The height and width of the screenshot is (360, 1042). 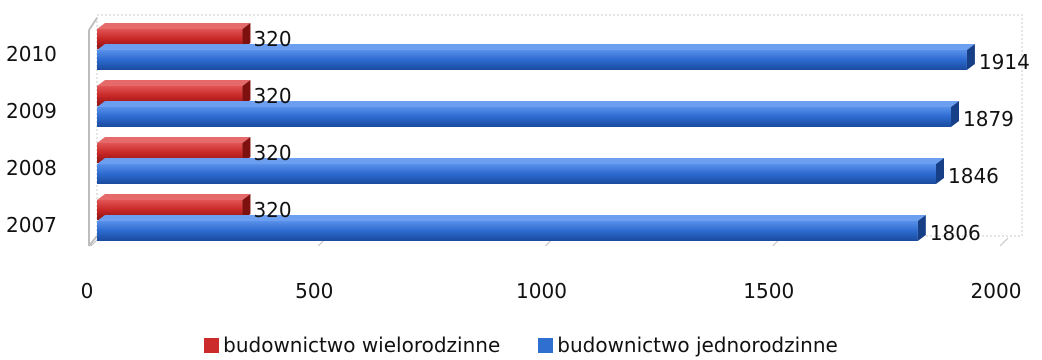 I want to click on x-tick-label-0: 0, so click(x=87, y=291).